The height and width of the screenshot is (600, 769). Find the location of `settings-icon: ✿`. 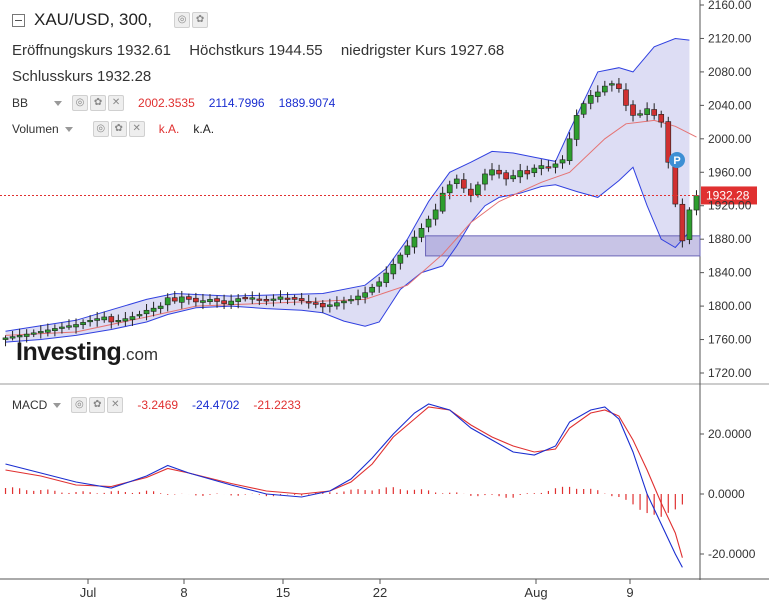

settings-icon: ✿ is located at coordinates (200, 20).